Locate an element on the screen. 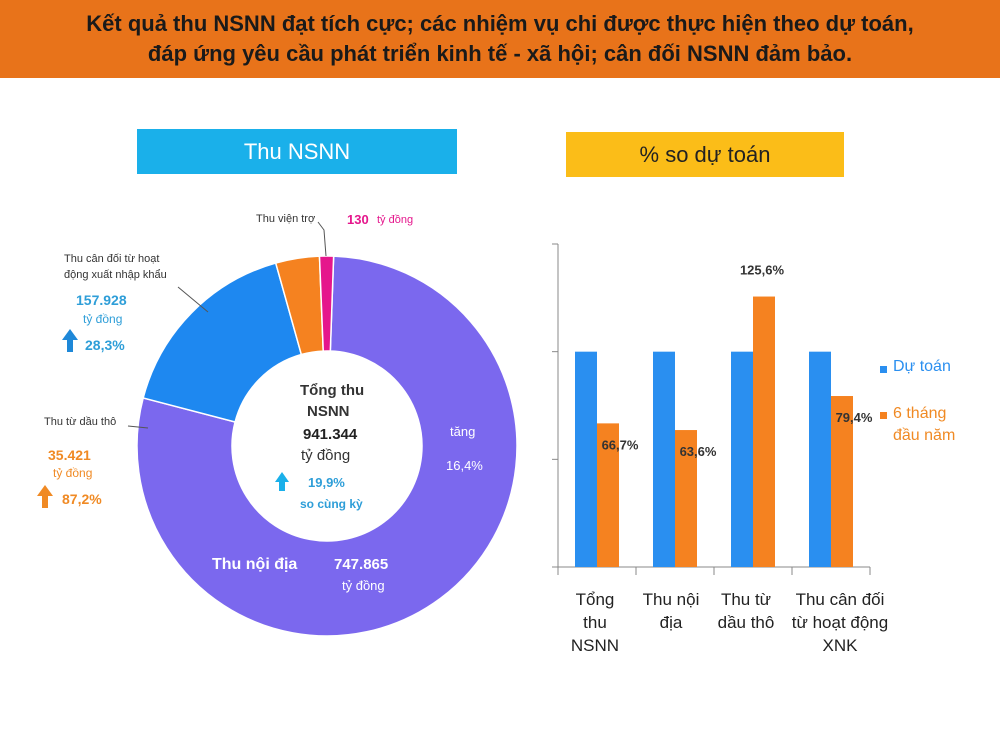 The image size is (1000, 741). noi-dia-growth-label: tăng is located at coordinates (463, 431).